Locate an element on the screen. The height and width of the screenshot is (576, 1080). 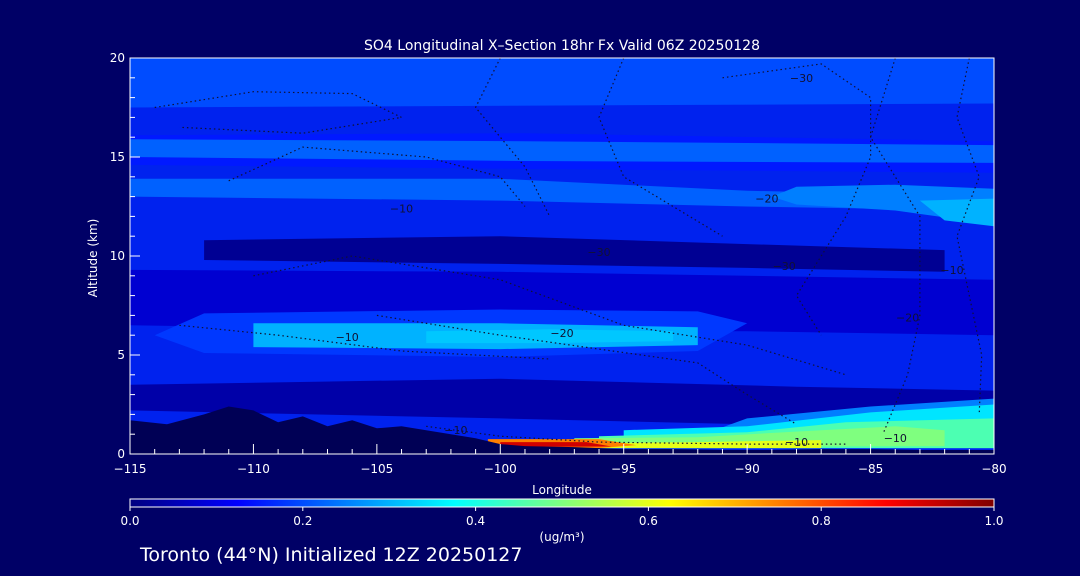
colorbar-tick-label: 1.0 is located at coordinates (993, 521).